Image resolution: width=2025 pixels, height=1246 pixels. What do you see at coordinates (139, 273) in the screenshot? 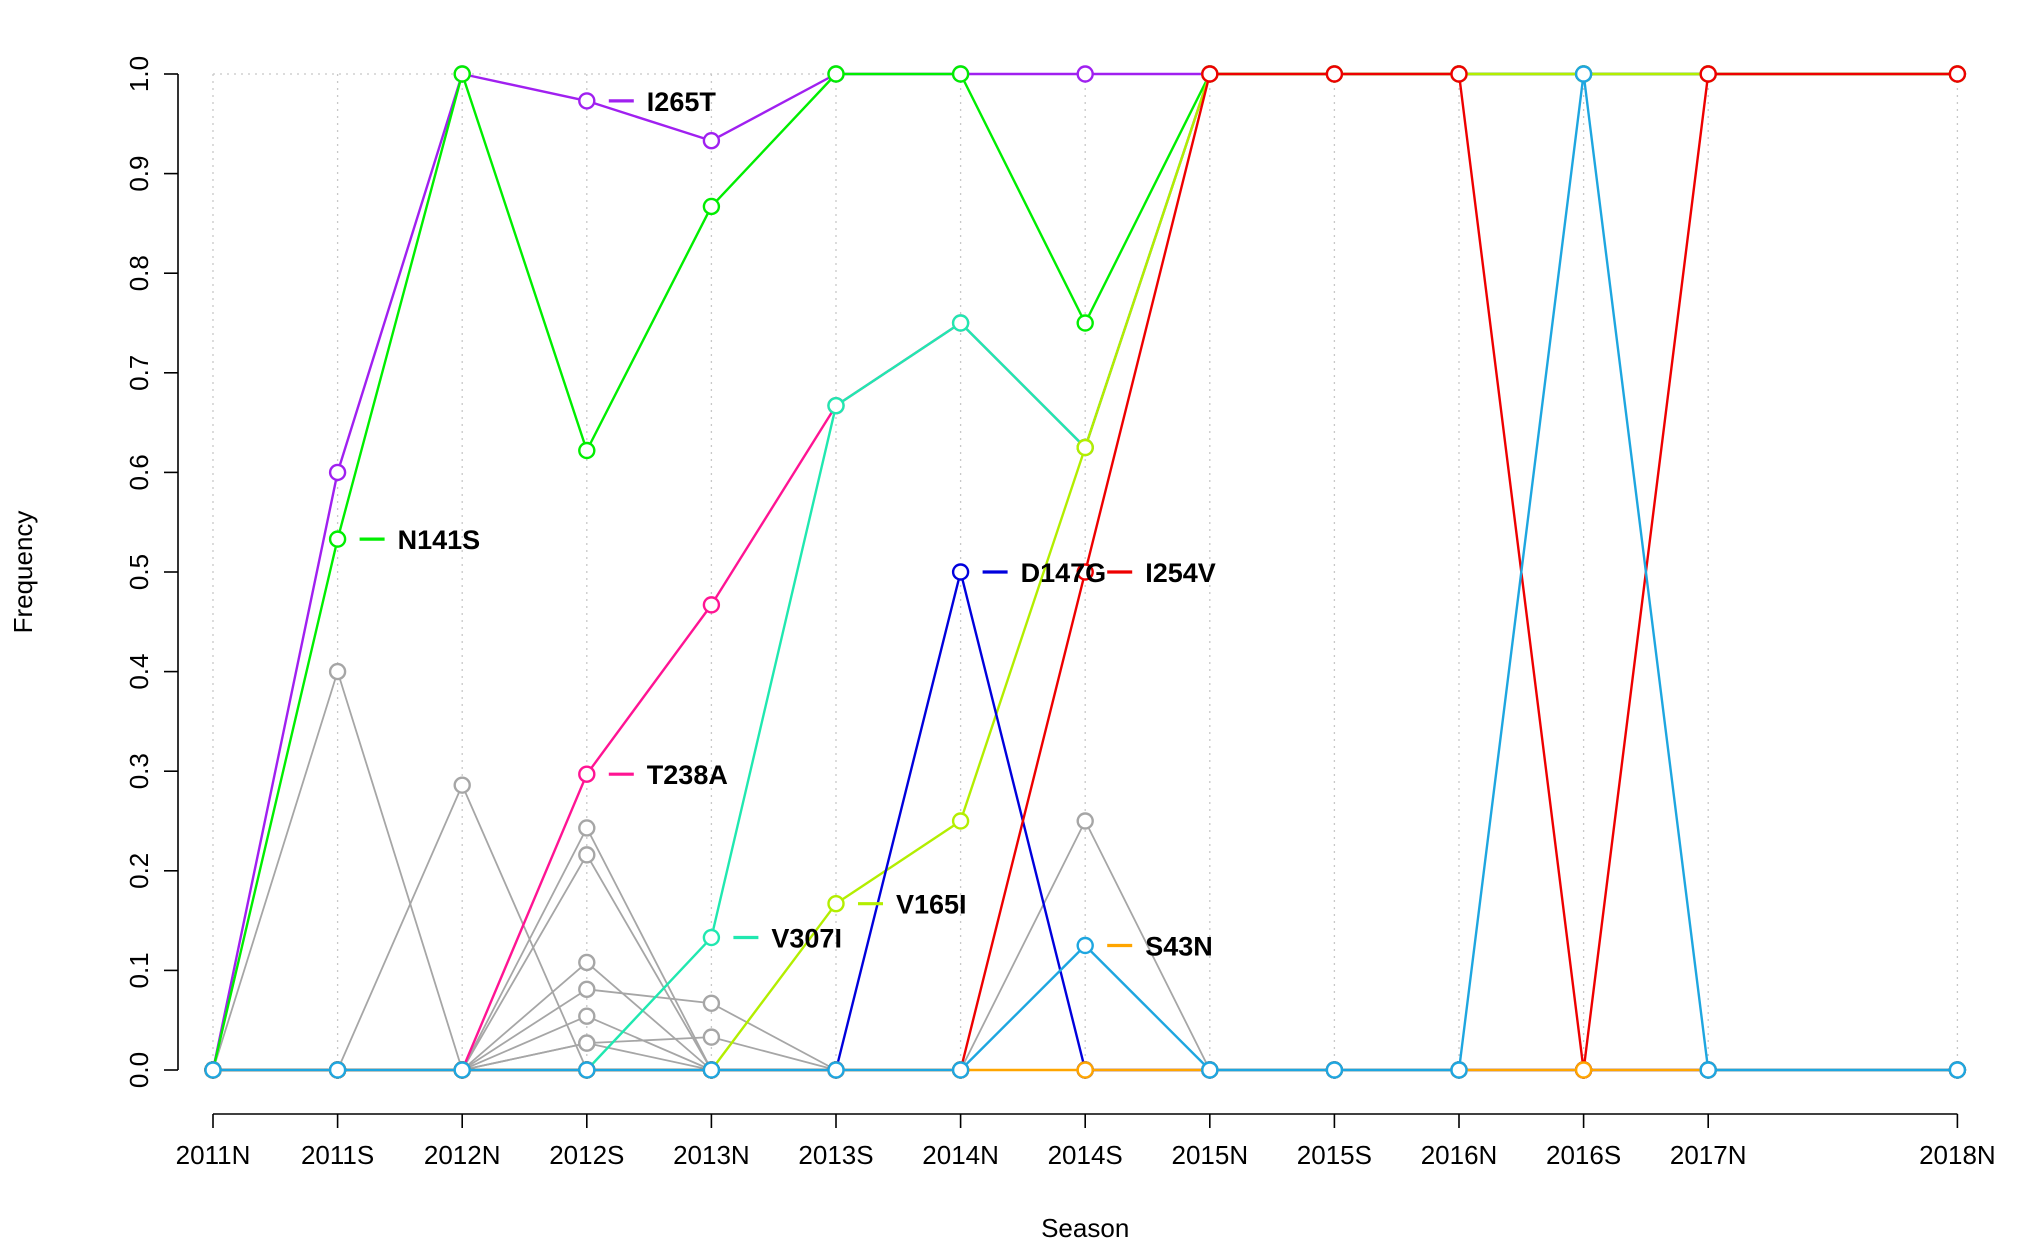
I see `y-tick-label-0.8: 0.8` at bounding box center [139, 273].